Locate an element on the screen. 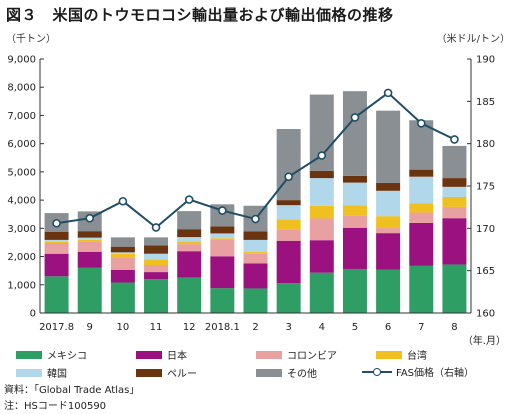 Image resolution: width=512 pixels, height=414 pixels. footnote: 注：HSコード100590 is located at coordinates (55, 406).